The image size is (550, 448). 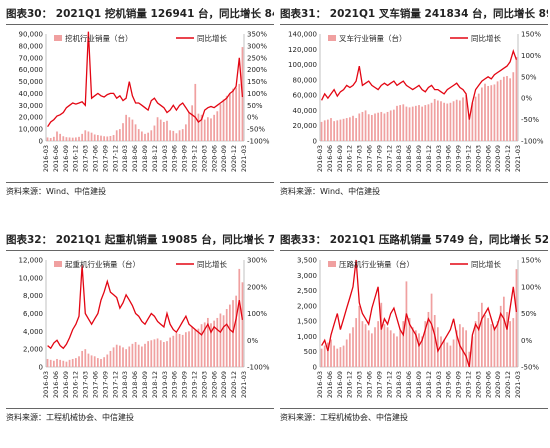 What do you see at coordinates (31, 70) in the screenshot?
I see `y-tick-left: 60,000` at bounding box center [31, 70].